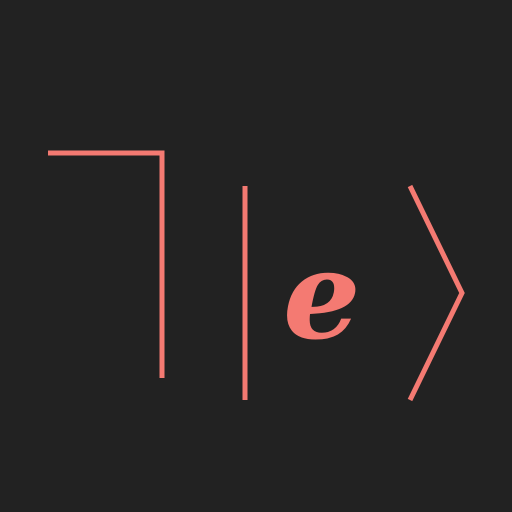 The image size is (512, 512). What do you see at coordinates (106, 264) in the screenshot?
I see `not-sign-bracket-icon` at bounding box center [106, 264].